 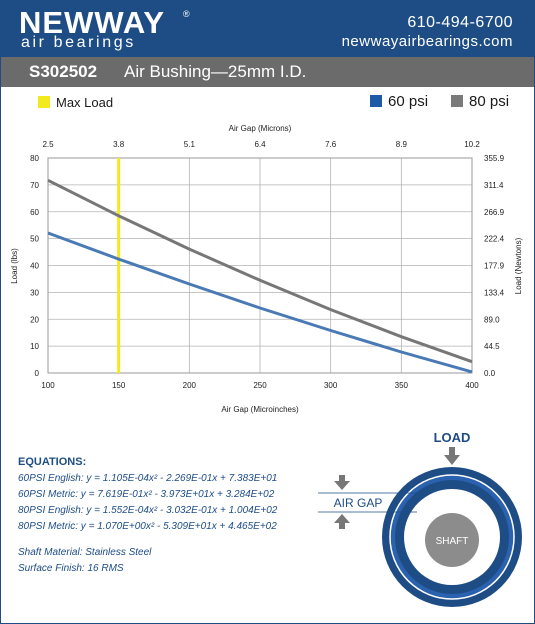 What do you see at coordinates (472, 144) in the screenshot?
I see `x-tick-label-top: 10.2` at bounding box center [472, 144].